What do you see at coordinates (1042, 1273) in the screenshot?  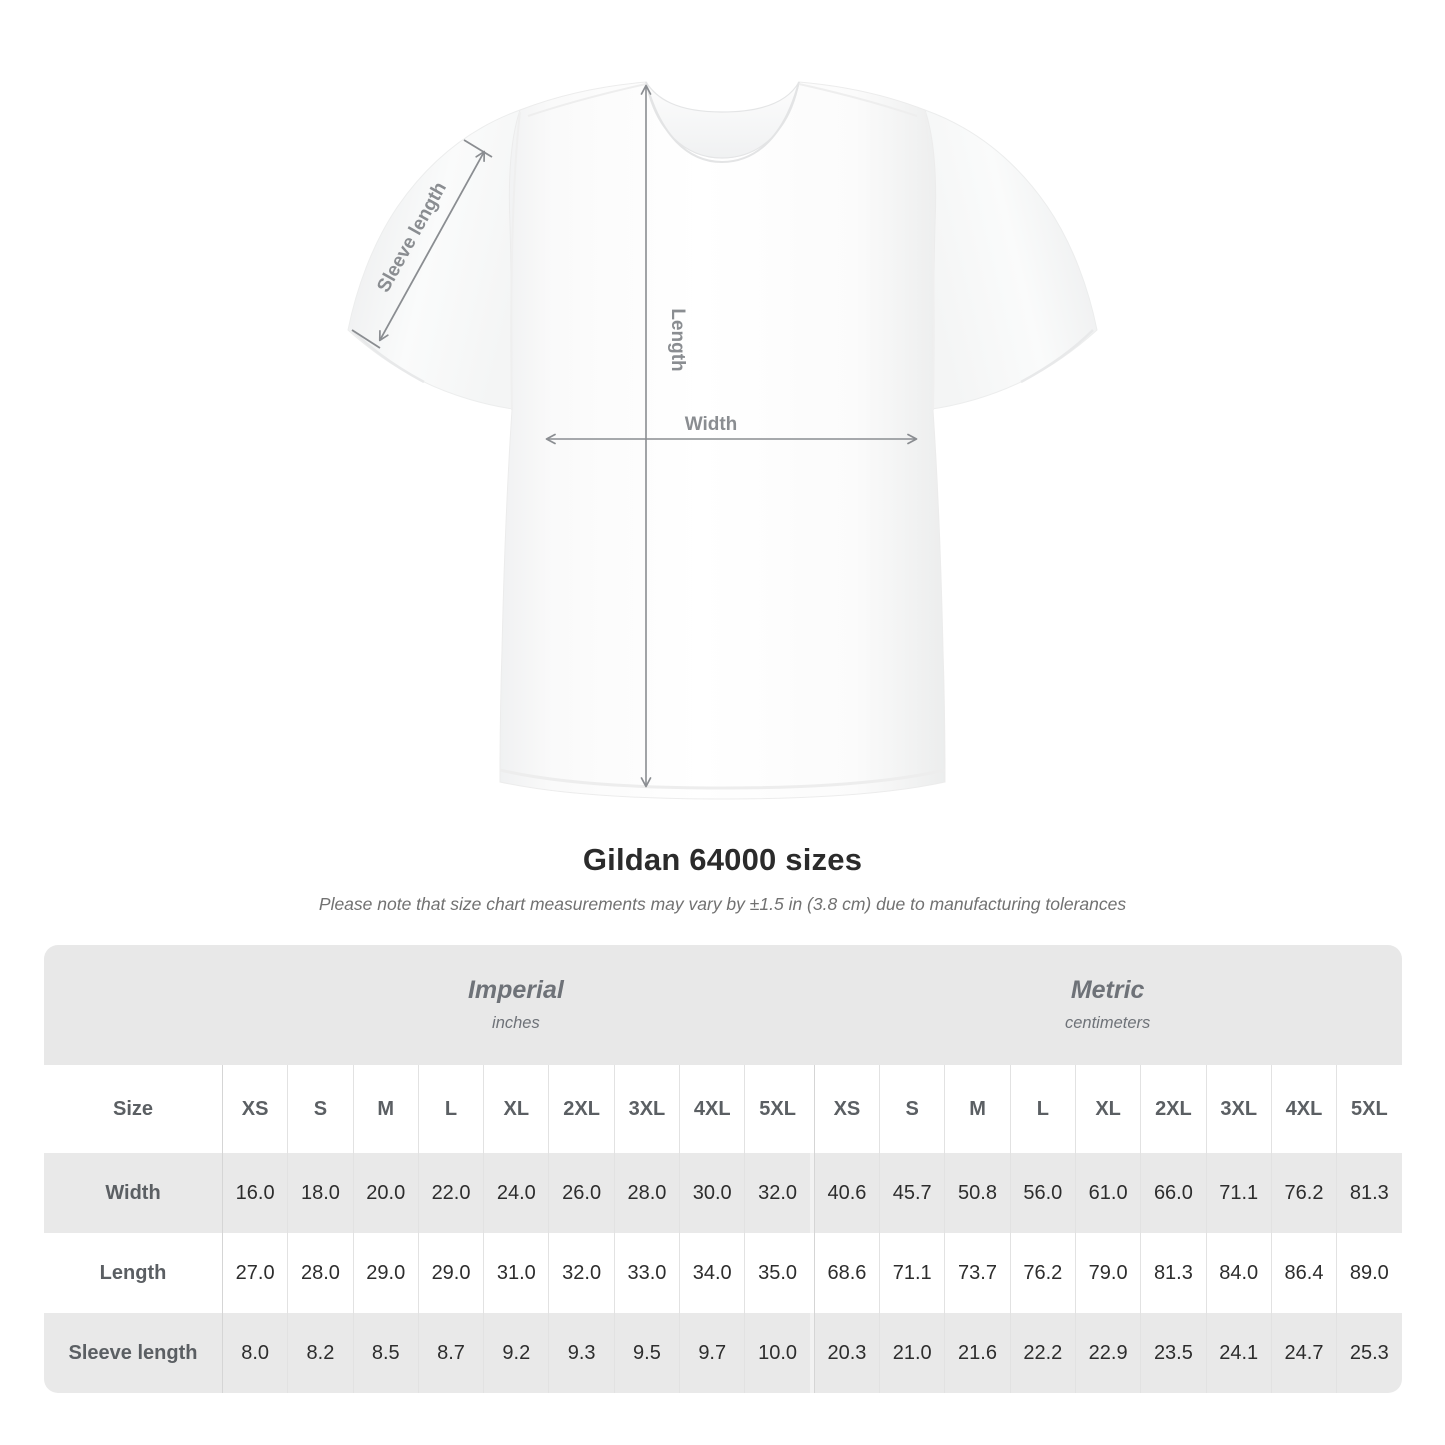 I see `cell-length-metric-l: 76.2` at bounding box center [1042, 1273].